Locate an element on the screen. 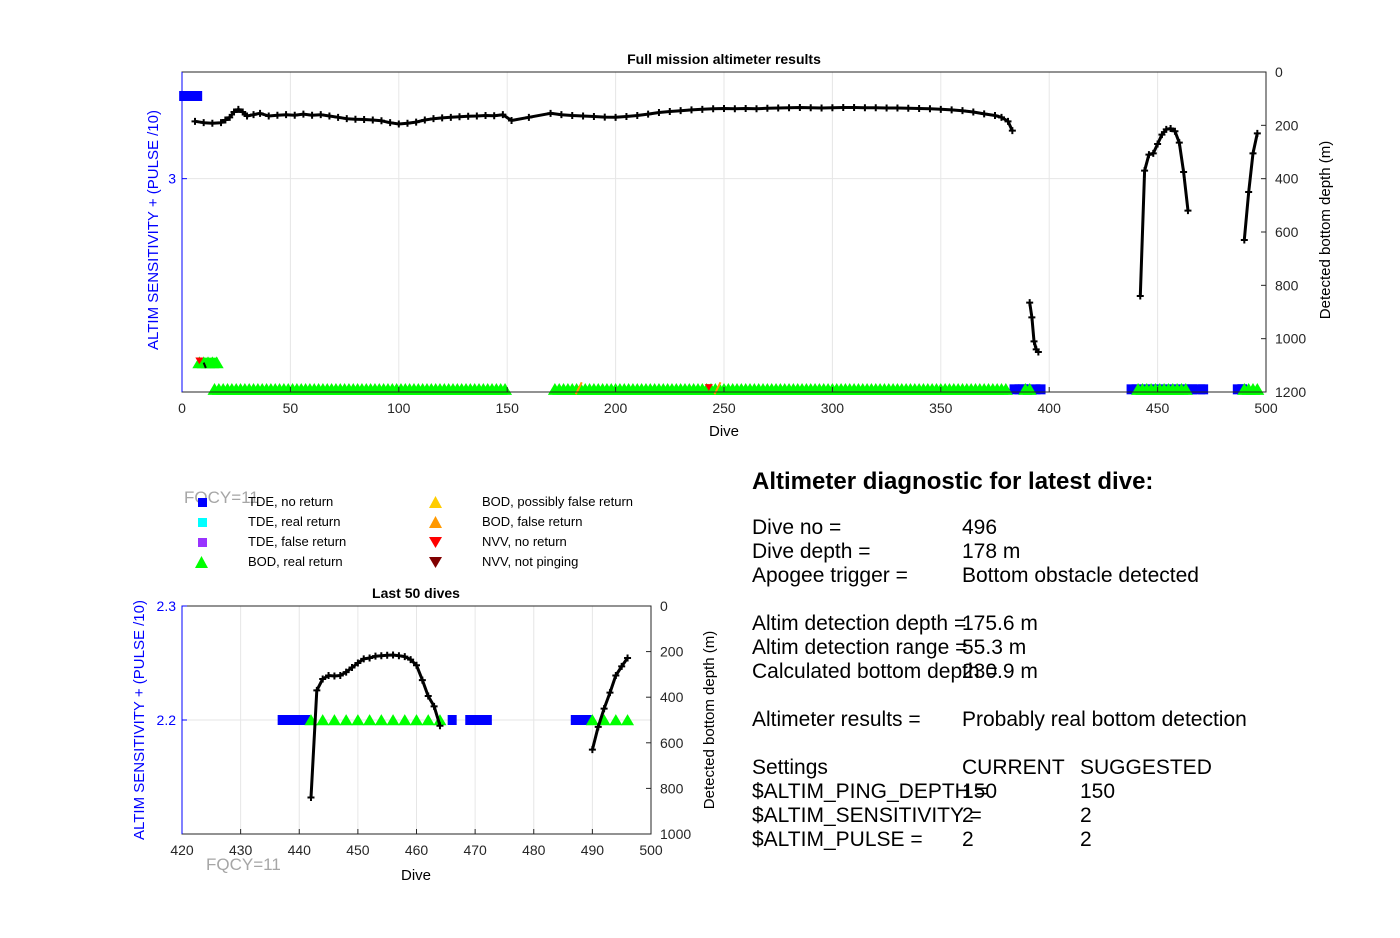 This screenshot has width=1400, height=938. bottom-x-axis-label: Dive is located at coordinates (416, 875).